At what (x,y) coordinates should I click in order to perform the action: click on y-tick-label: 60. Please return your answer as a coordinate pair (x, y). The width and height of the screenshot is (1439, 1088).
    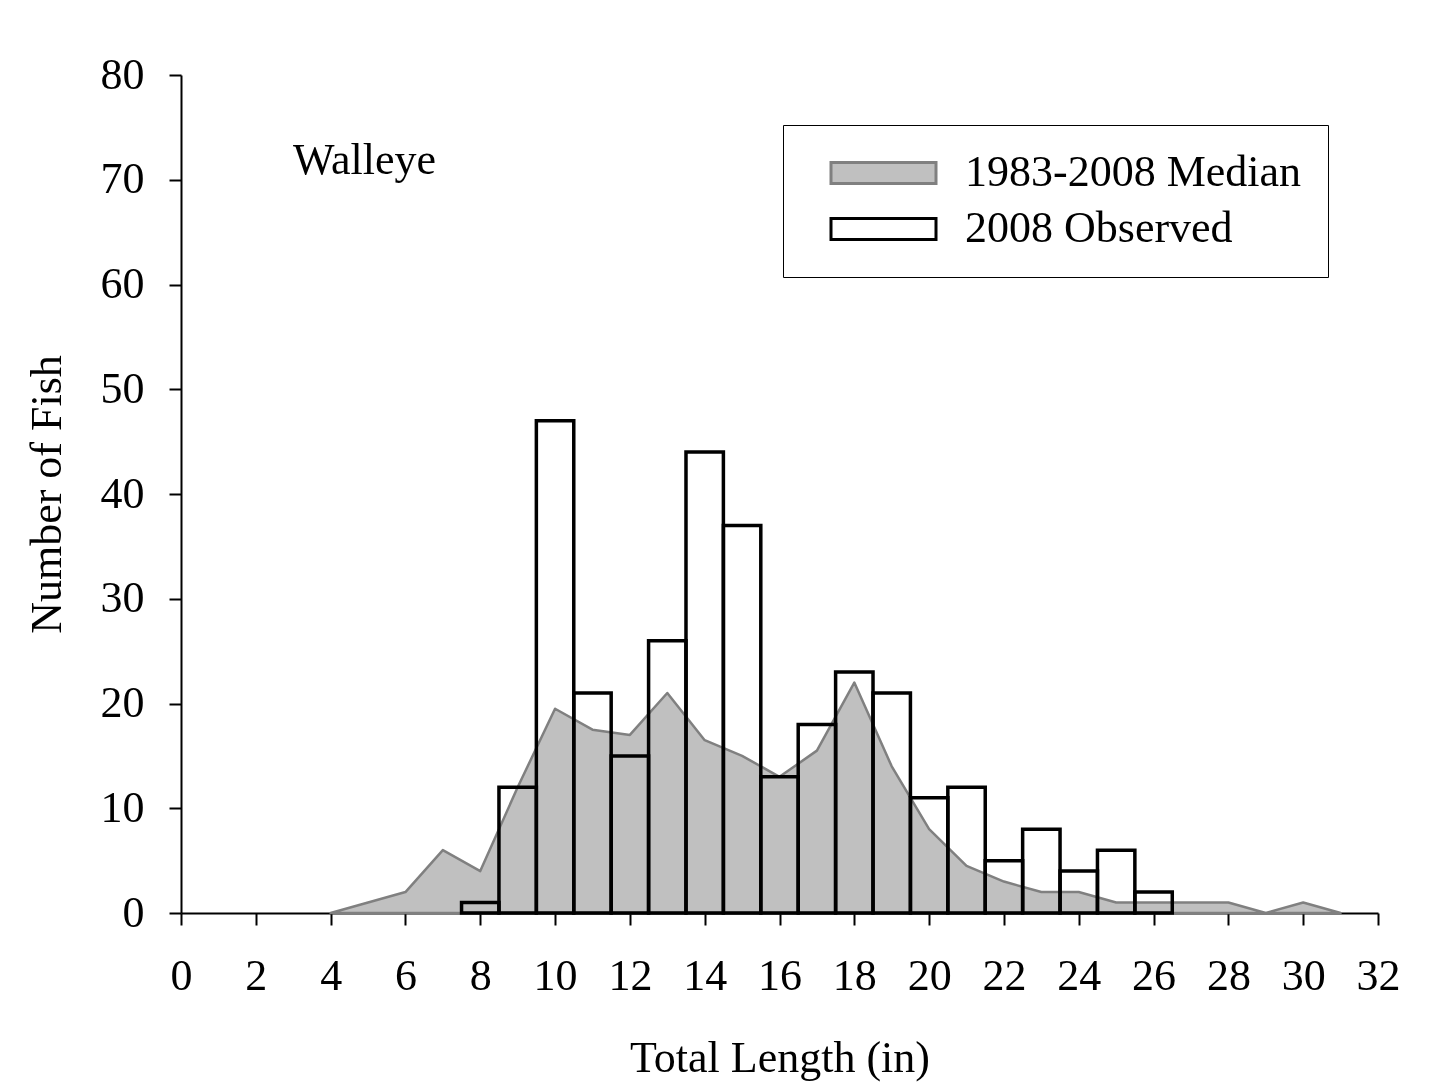
    Looking at the image, I should click on (122, 283).